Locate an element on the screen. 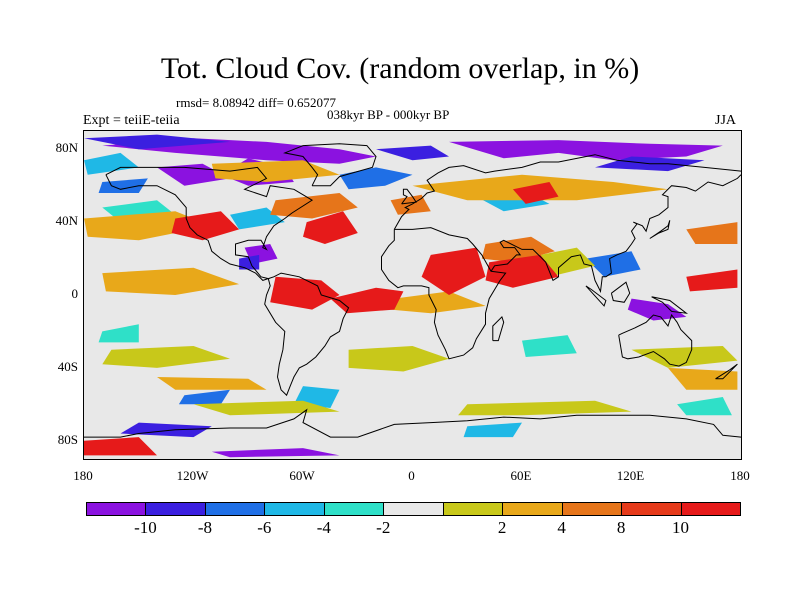 This screenshot has height=600, width=800. field-region--4_-2-1 is located at coordinates (549, 346).